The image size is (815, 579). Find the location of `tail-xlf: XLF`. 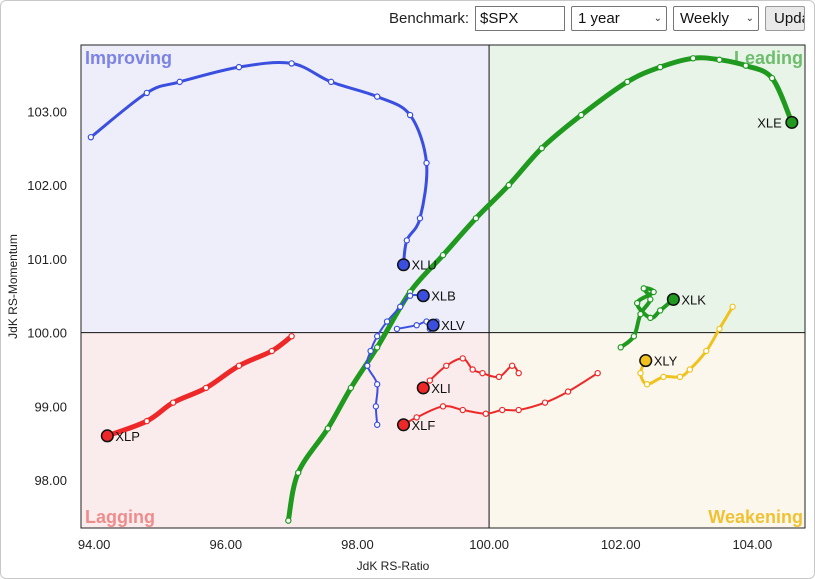

tail-xlf: XLF is located at coordinates (498, 401).